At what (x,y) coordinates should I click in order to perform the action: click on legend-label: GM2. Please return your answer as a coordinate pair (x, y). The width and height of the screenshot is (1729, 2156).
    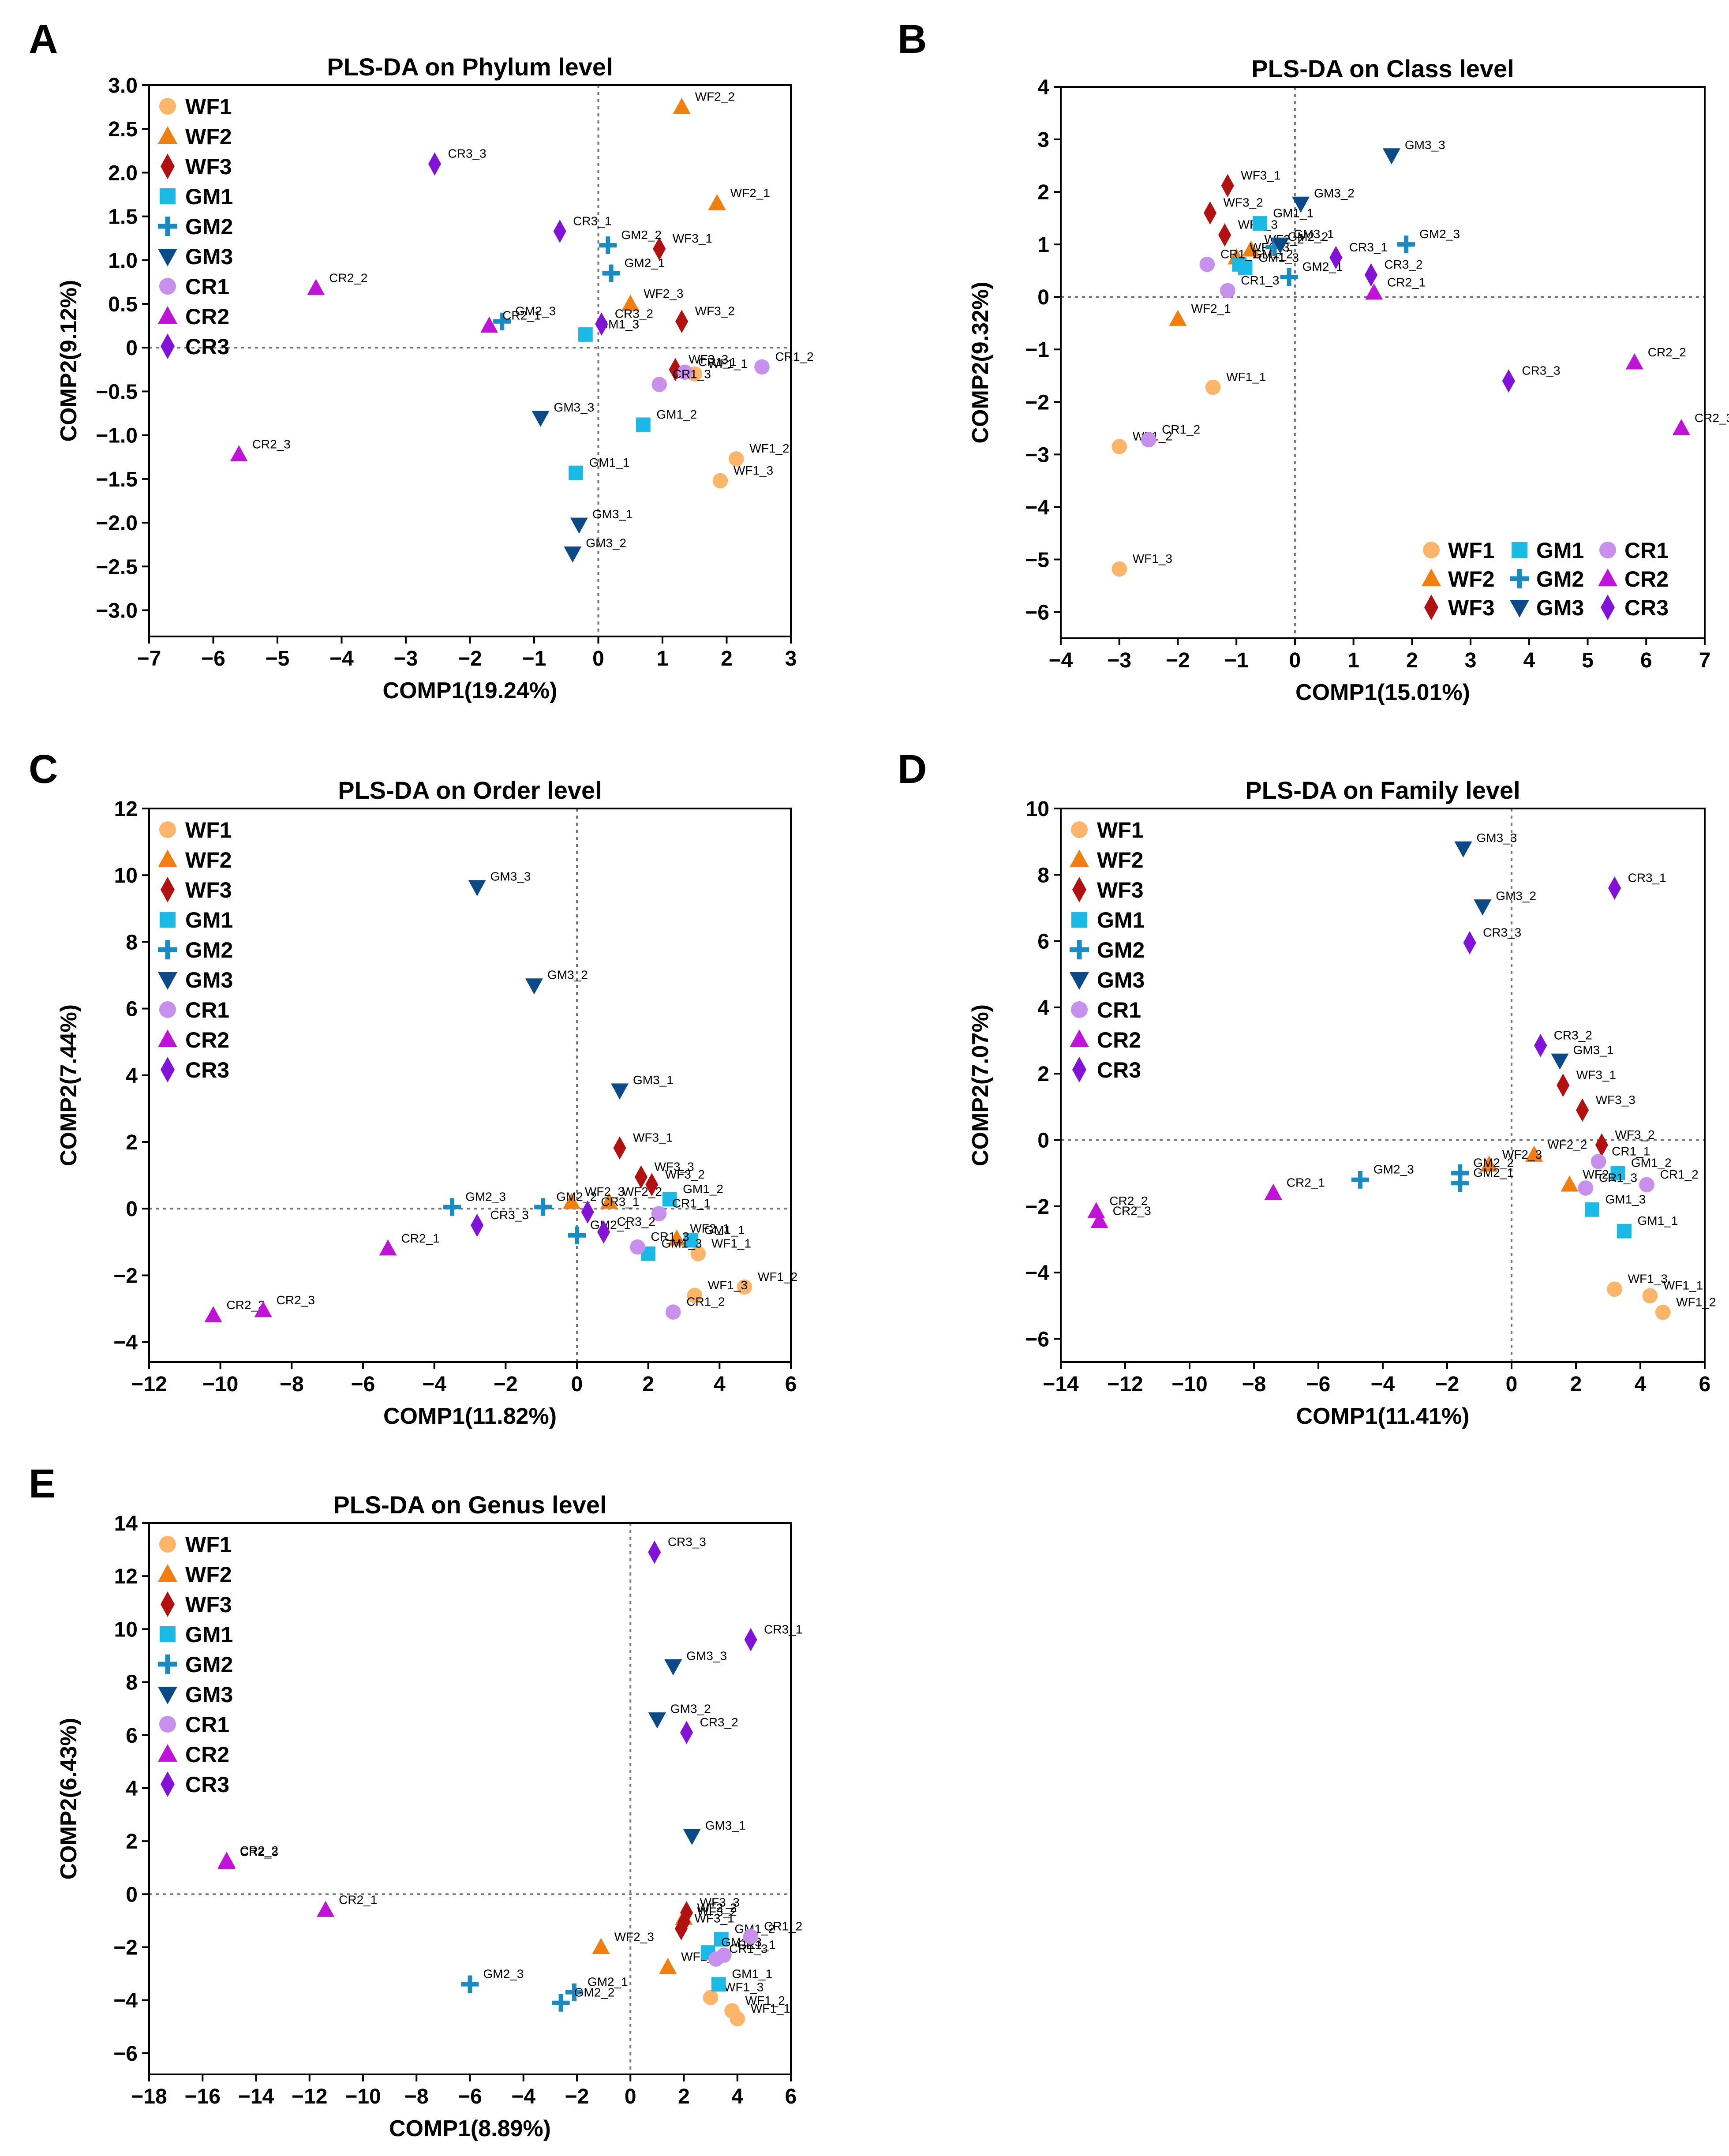
    Looking at the image, I should click on (1560, 579).